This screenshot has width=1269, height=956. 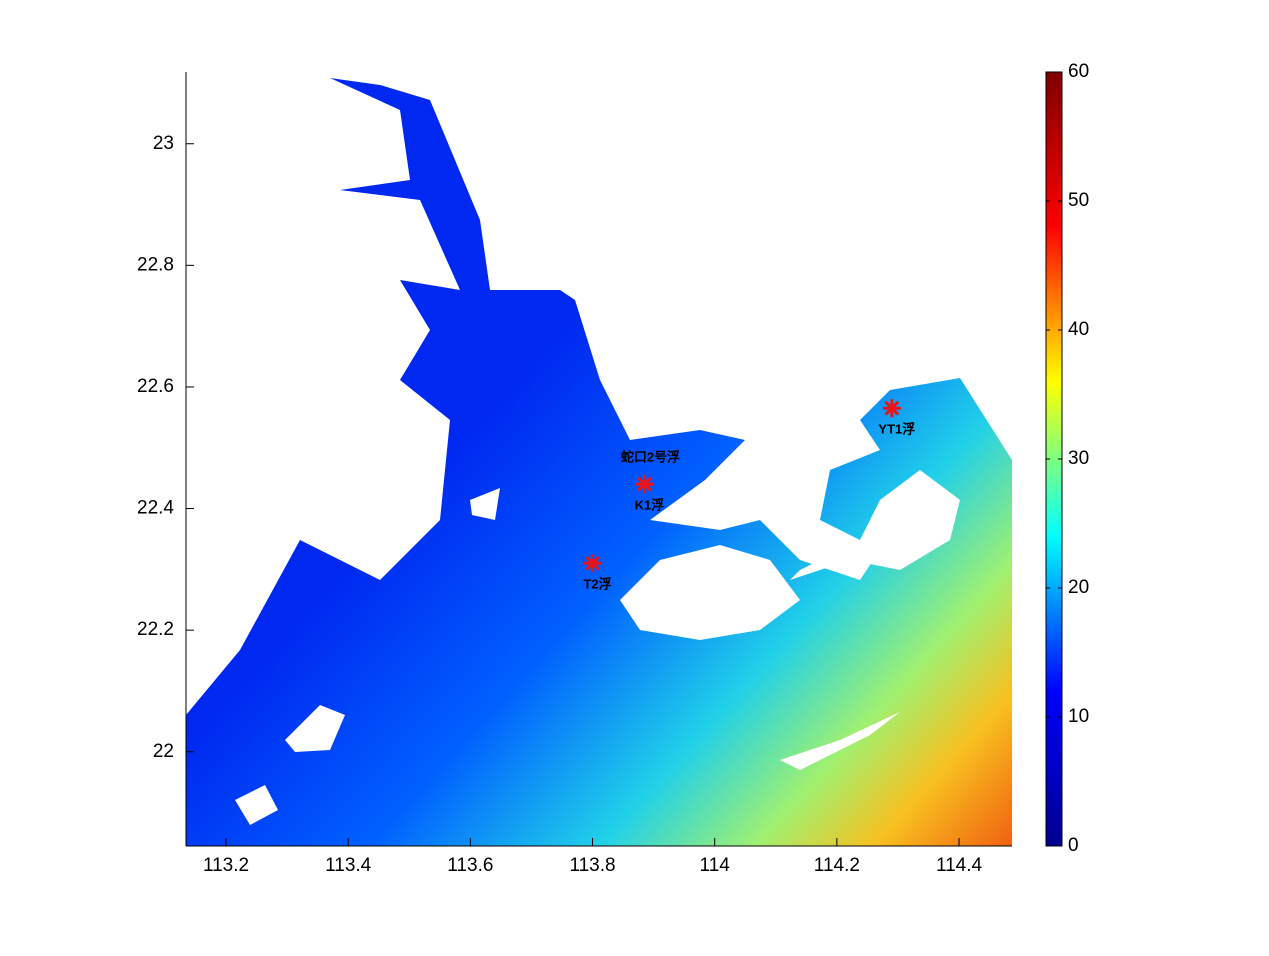 What do you see at coordinates (1078, 587) in the screenshot?
I see `colorbar-tick-label: 20` at bounding box center [1078, 587].